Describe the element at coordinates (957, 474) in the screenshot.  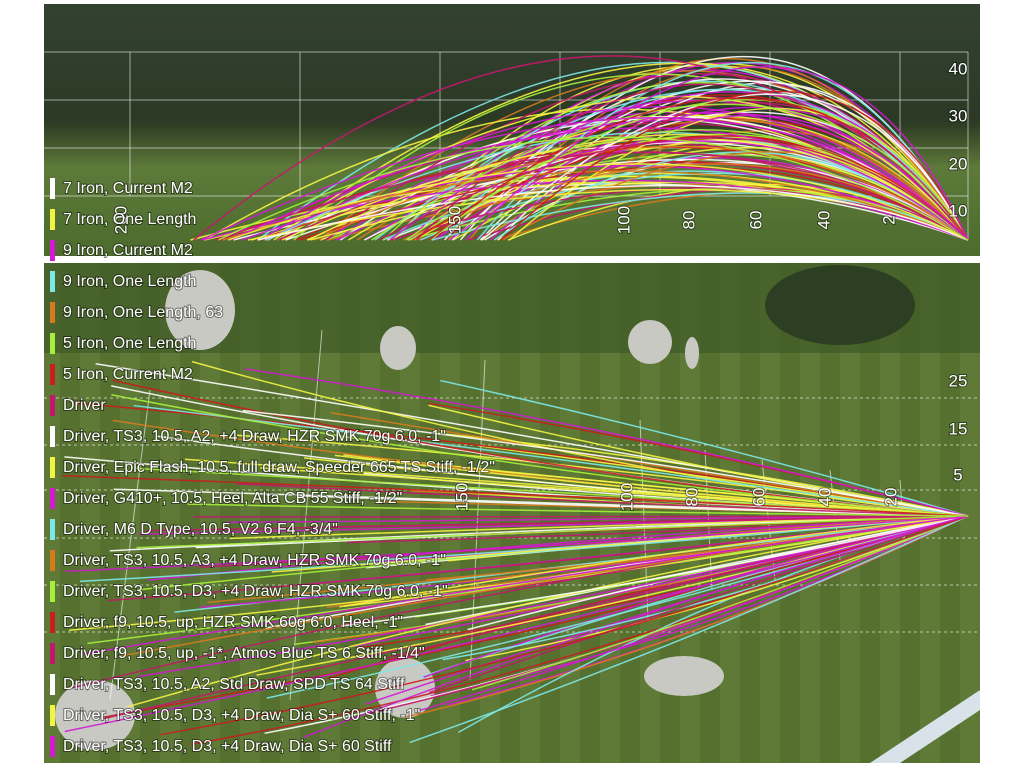
I see `offset-label: 5` at that location.